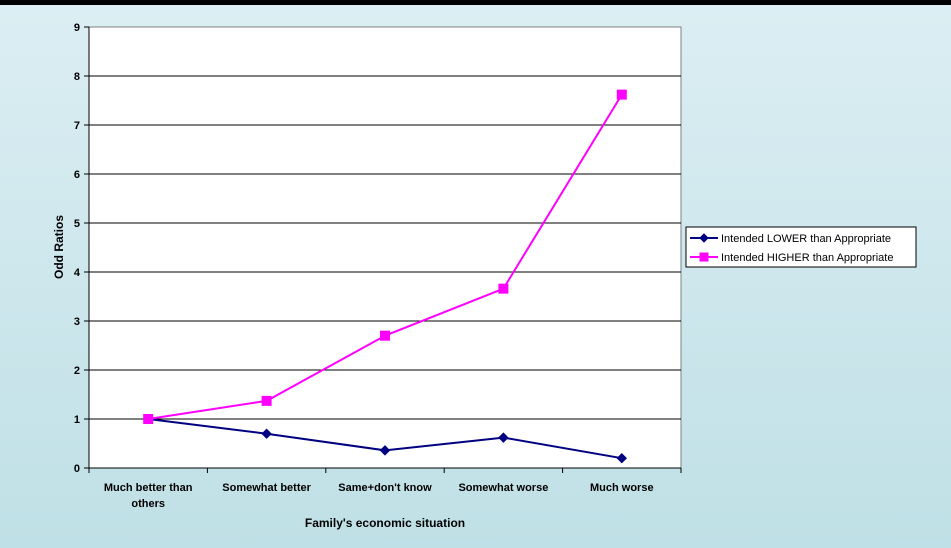 The height and width of the screenshot is (548, 951). What do you see at coordinates (77, 77) in the screenshot?
I see `y-tick-label: 8` at bounding box center [77, 77].